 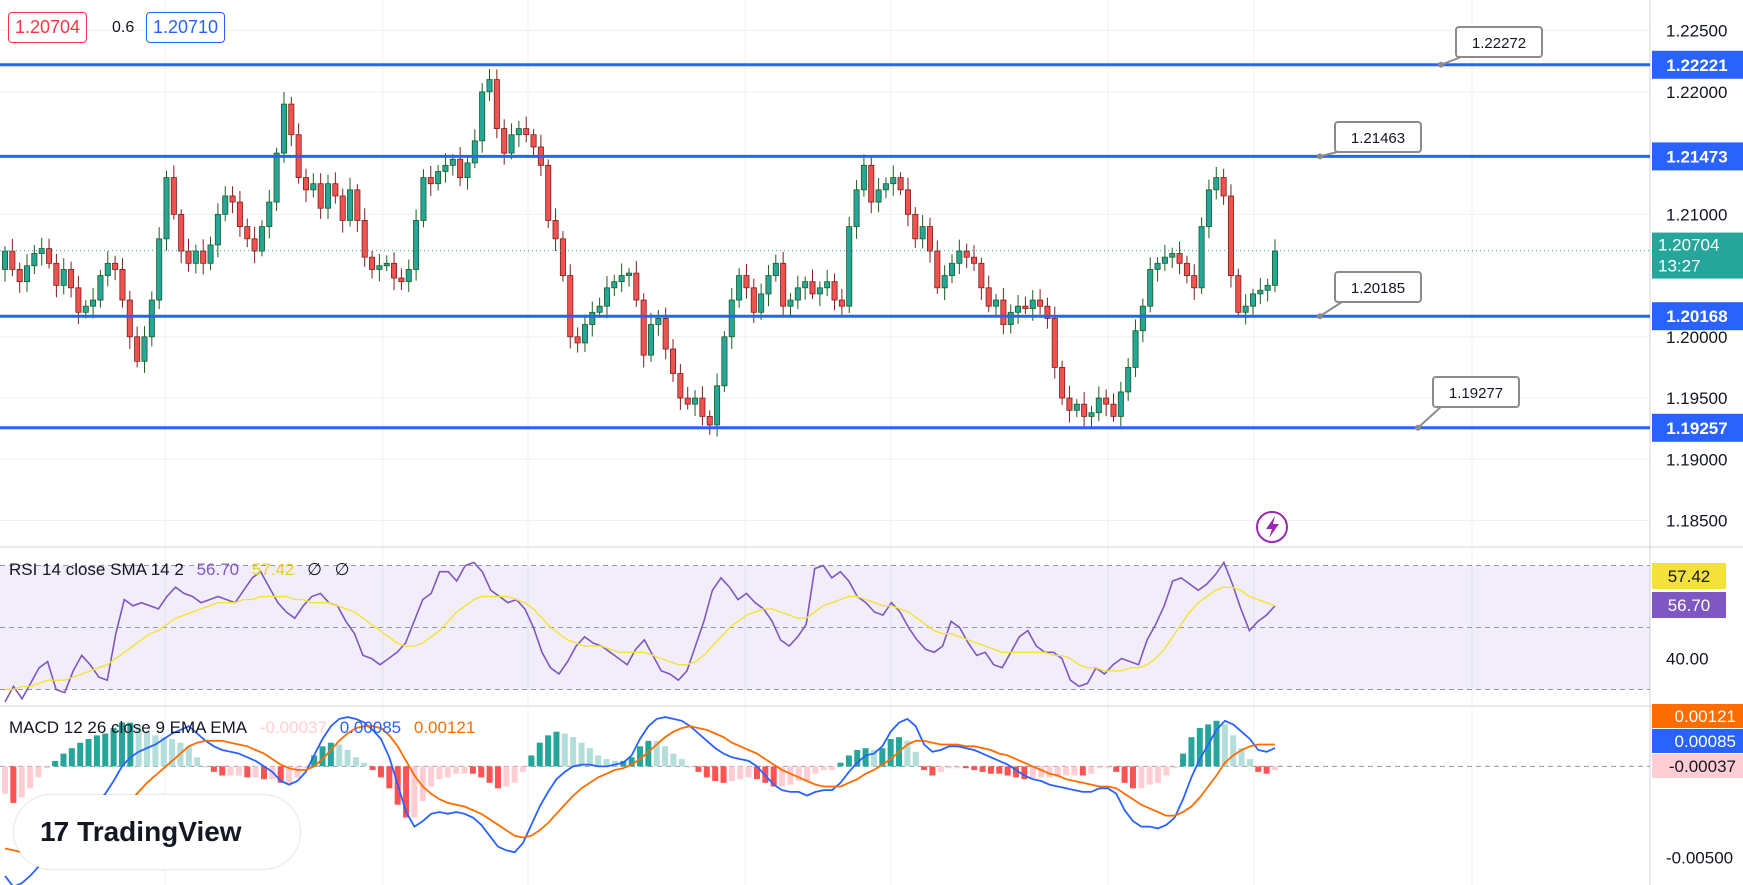 I want to click on callout-box, so click(x=1499, y=42).